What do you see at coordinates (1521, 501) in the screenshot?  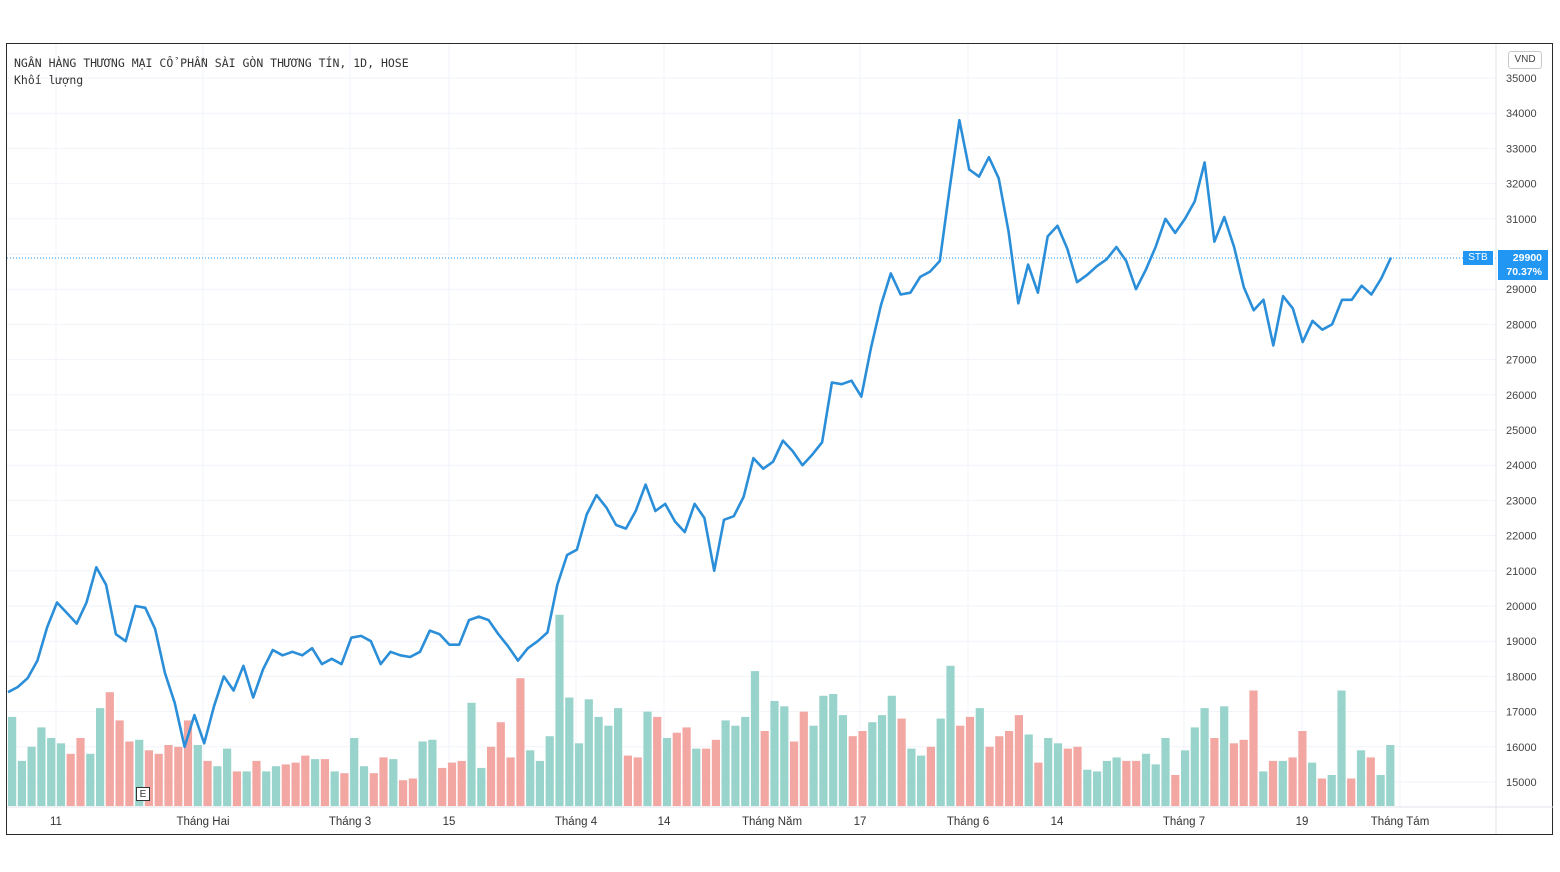 I see `y-tick-label: 23000` at bounding box center [1521, 501].